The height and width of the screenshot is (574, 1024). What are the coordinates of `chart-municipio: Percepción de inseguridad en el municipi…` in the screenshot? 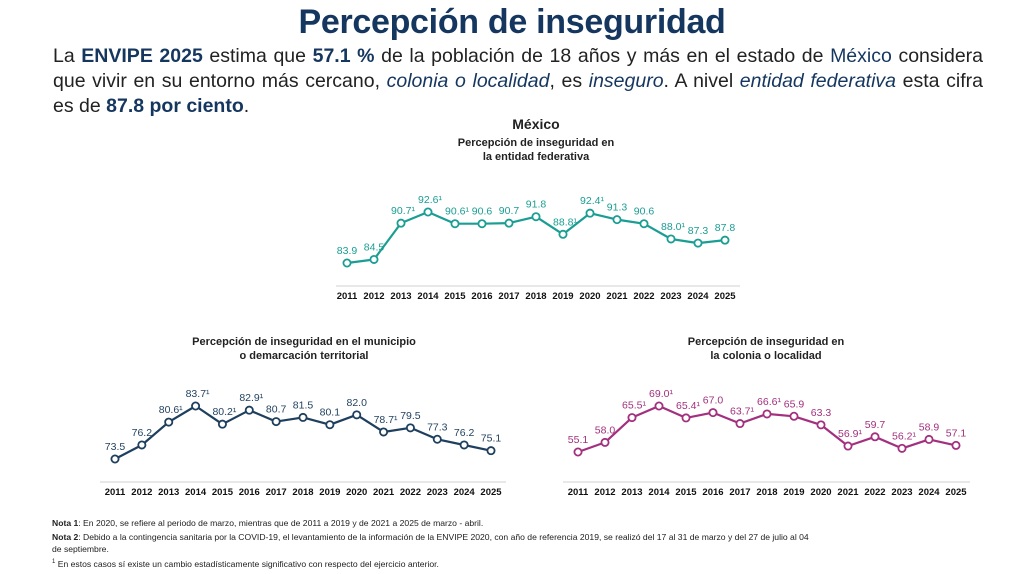 It's located at (303, 417).